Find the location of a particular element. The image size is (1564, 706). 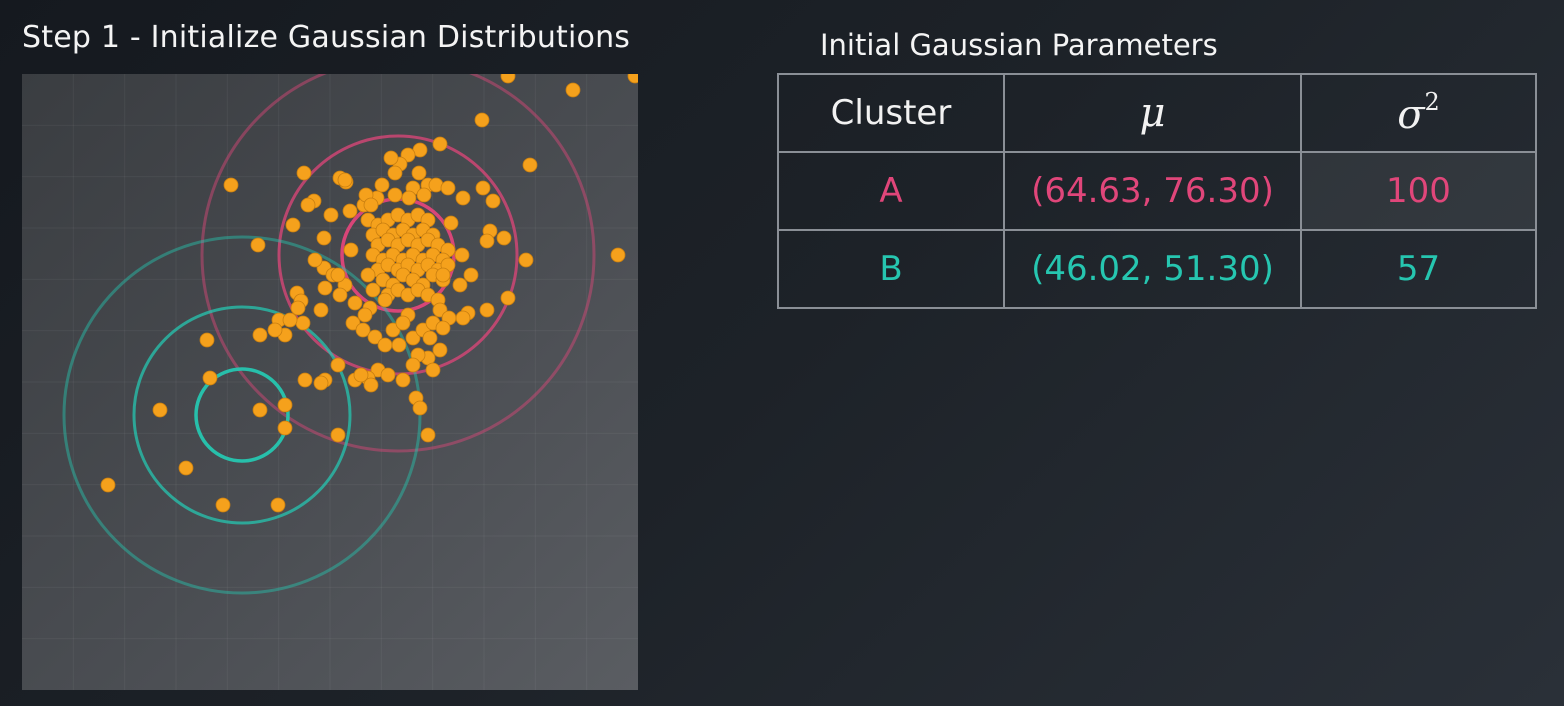

header-sigma-squared: σ2 is located at coordinates (1418, 113).